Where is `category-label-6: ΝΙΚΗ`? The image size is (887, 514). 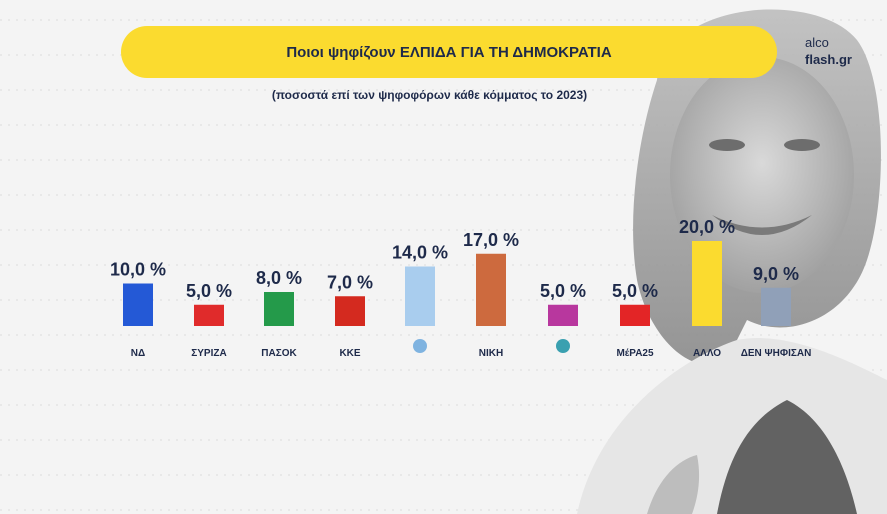 category-label-6: ΝΙΚΗ is located at coordinates (491, 353).